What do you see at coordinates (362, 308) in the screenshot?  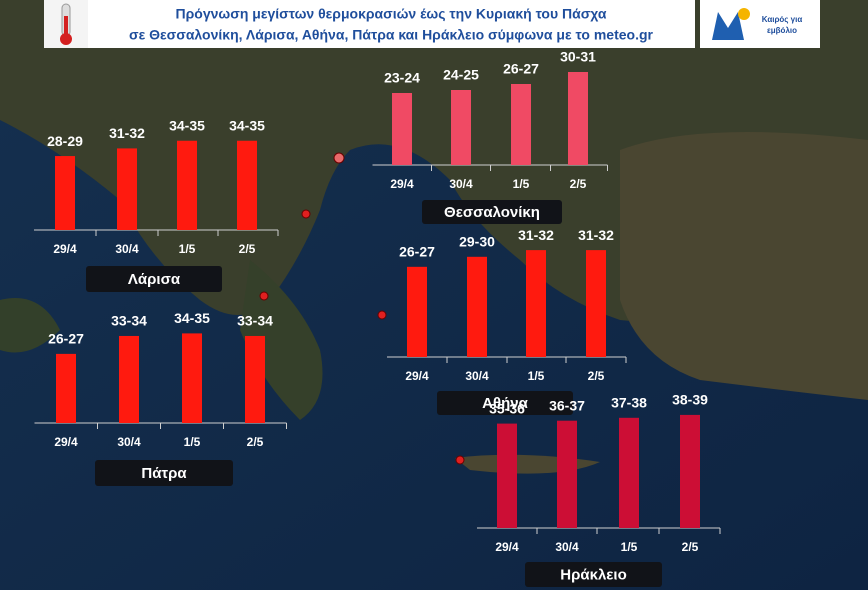 I see `city-dots` at bounding box center [362, 308].